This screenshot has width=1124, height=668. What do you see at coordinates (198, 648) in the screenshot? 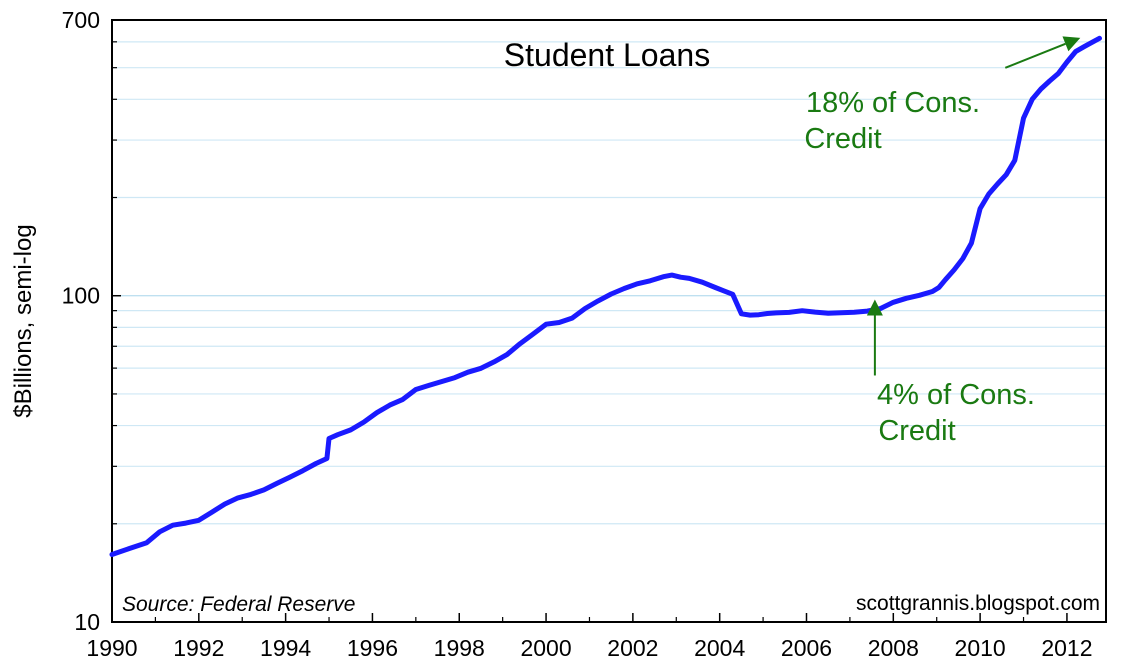
I see `x-tick-label: 1992` at bounding box center [198, 648].